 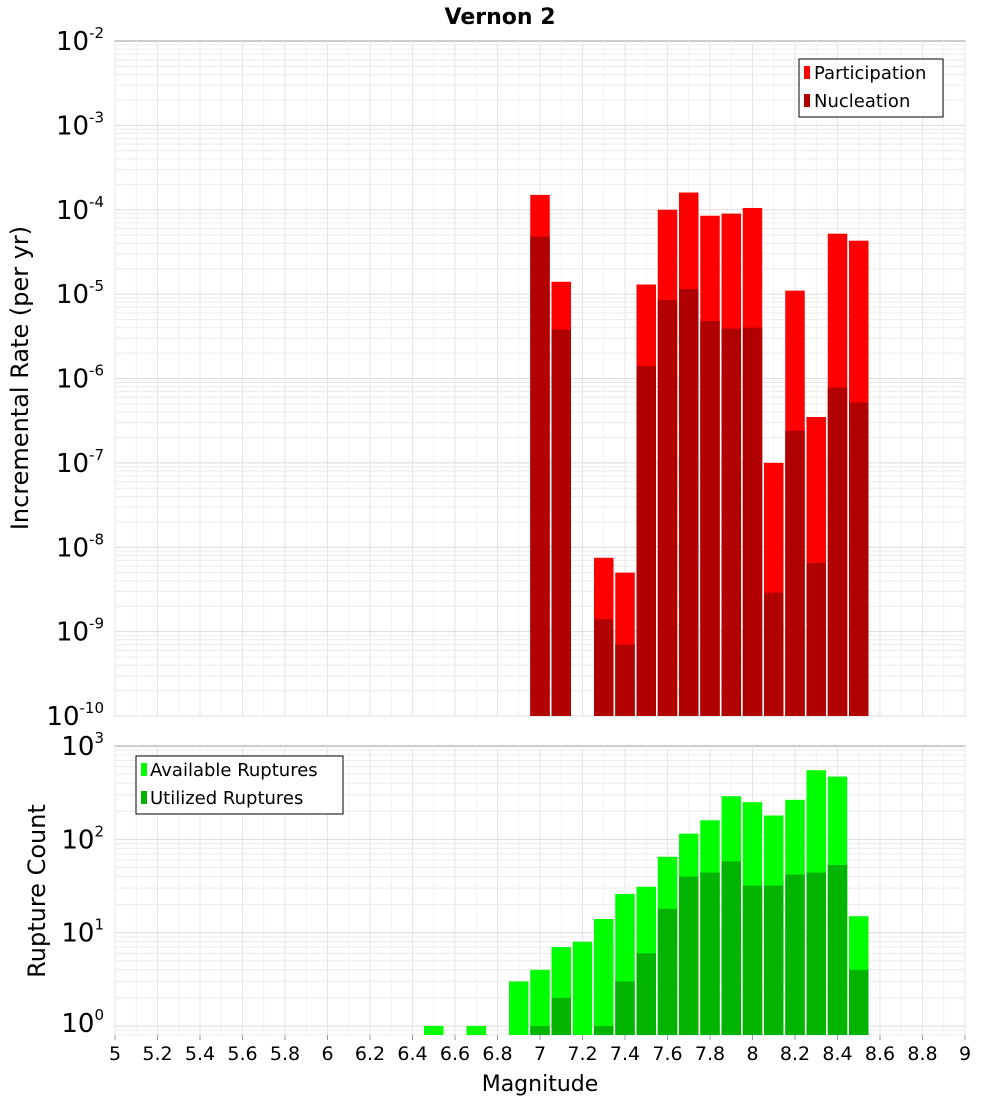 I want to click on y-tick-label: 10⁻³, so click(x=80, y=124).